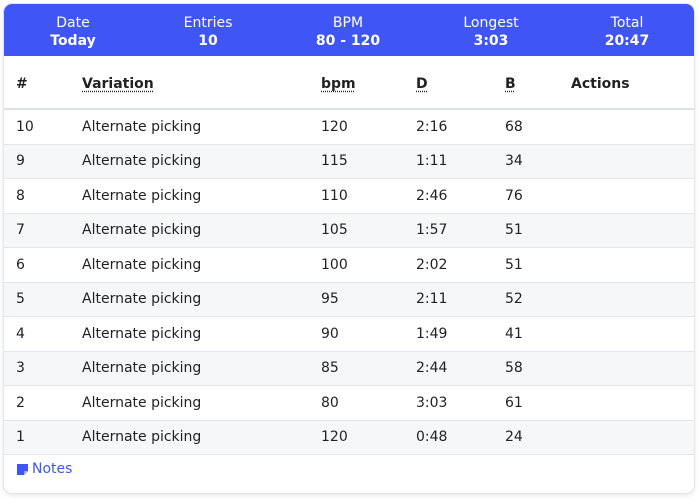  Describe the element at coordinates (43, 83) in the screenshot. I see `column-header: #` at that location.